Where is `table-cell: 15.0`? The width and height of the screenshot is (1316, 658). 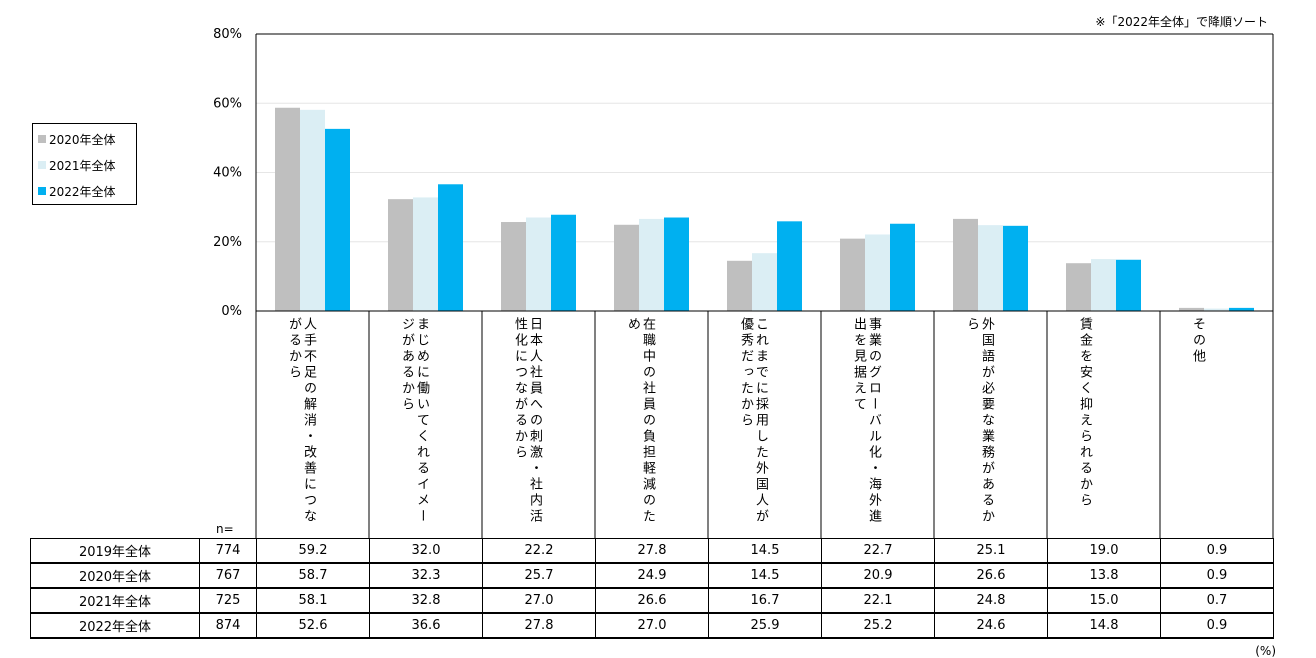 table-cell: 15.0 is located at coordinates (1104, 600).